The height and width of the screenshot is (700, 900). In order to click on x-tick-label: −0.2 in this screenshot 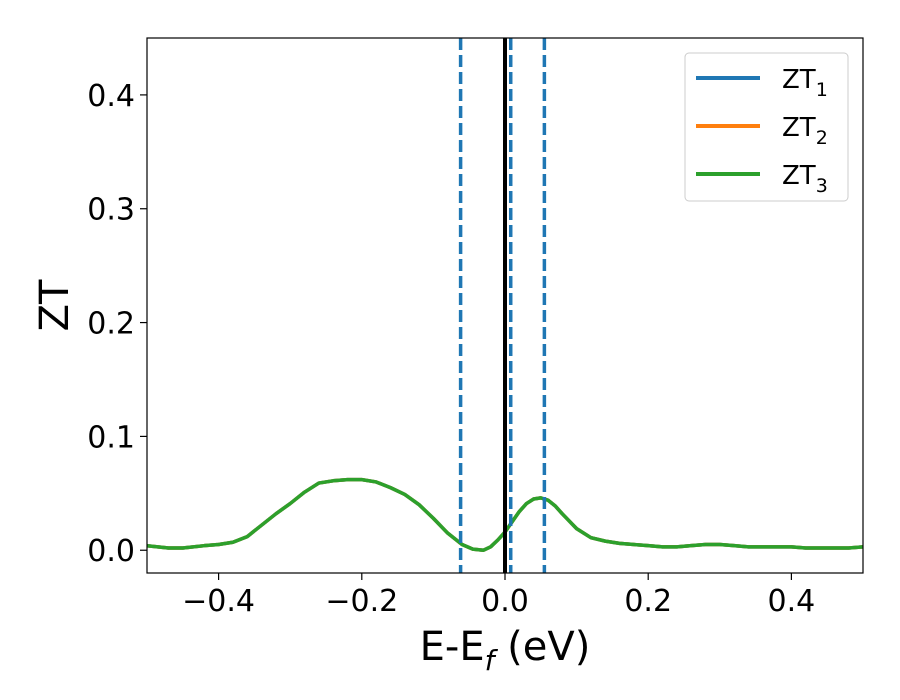, I will do `click(361, 601)`.